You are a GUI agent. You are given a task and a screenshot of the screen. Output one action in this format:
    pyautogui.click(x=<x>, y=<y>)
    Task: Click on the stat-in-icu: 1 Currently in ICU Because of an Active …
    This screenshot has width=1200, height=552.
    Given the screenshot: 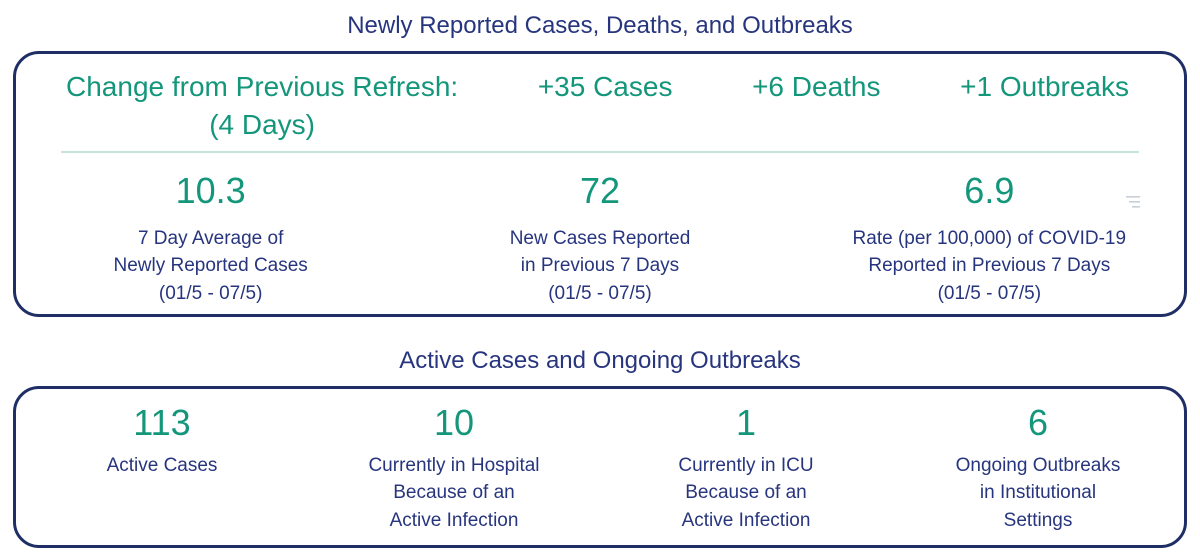 What is the action you would take?
    pyautogui.click(x=746, y=468)
    